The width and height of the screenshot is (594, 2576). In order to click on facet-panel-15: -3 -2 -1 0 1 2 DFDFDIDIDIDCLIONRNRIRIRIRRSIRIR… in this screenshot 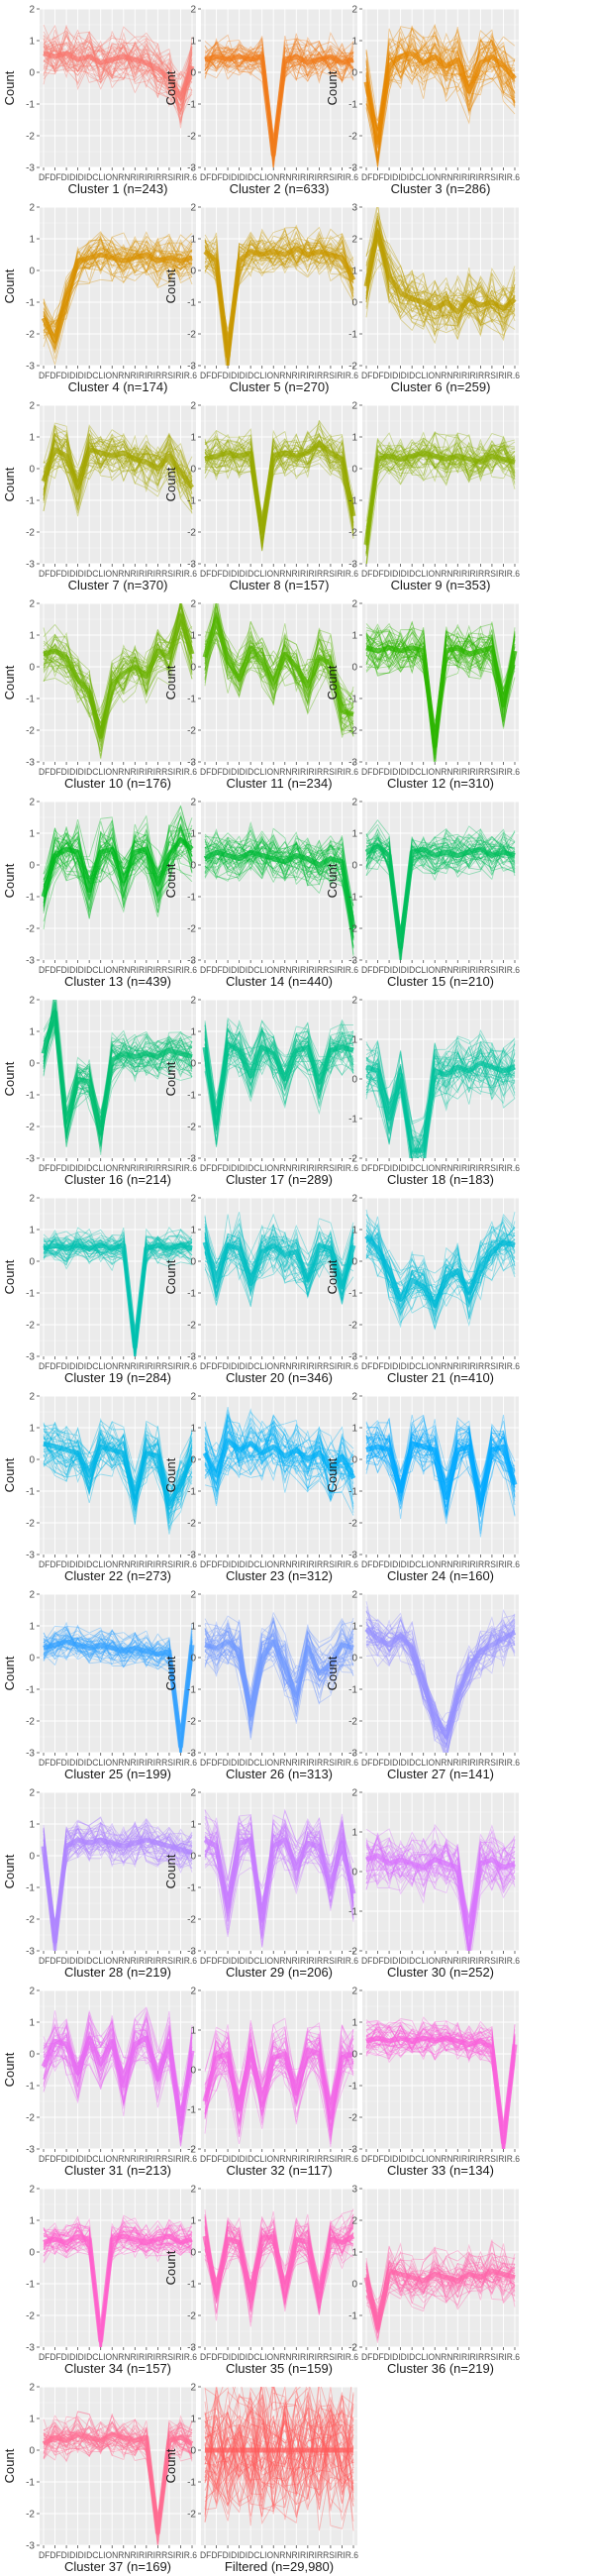, I will do `click(422, 894)`.